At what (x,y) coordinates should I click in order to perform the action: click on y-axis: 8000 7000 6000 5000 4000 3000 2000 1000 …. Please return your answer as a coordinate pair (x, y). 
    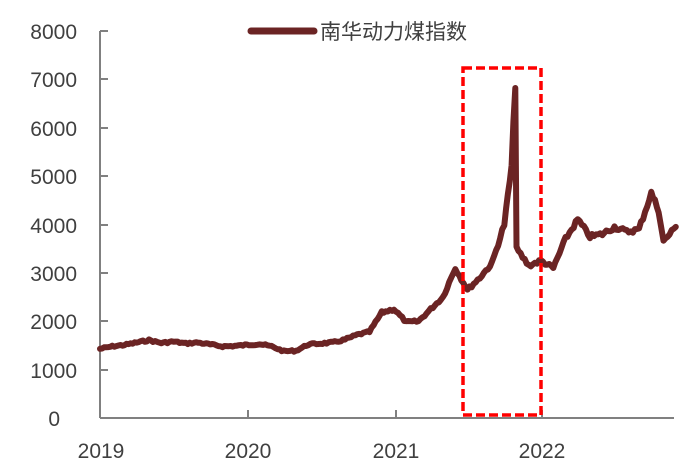
    Looking at the image, I should click on (69, 226).